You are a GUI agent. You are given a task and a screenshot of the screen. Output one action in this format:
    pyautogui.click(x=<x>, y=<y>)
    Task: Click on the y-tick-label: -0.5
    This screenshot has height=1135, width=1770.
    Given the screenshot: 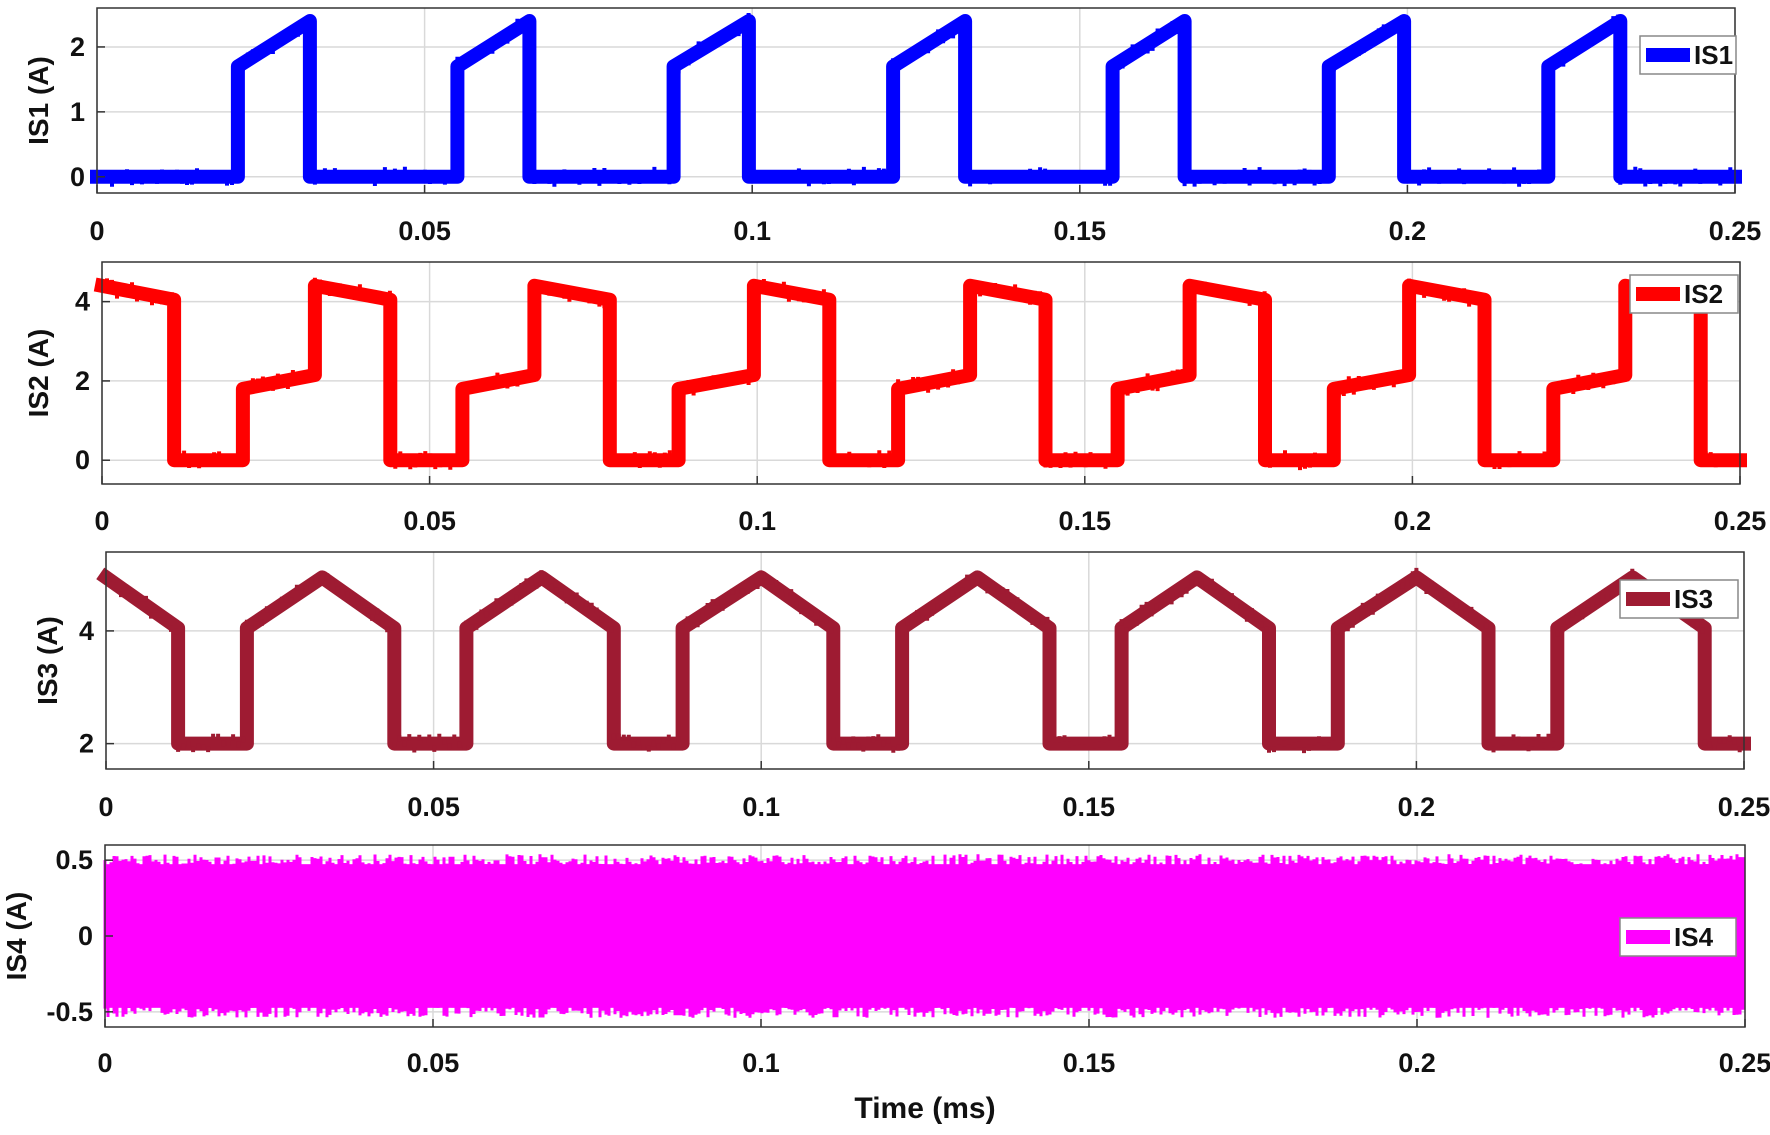 What is the action you would take?
    pyautogui.click(x=69, y=1012)
    